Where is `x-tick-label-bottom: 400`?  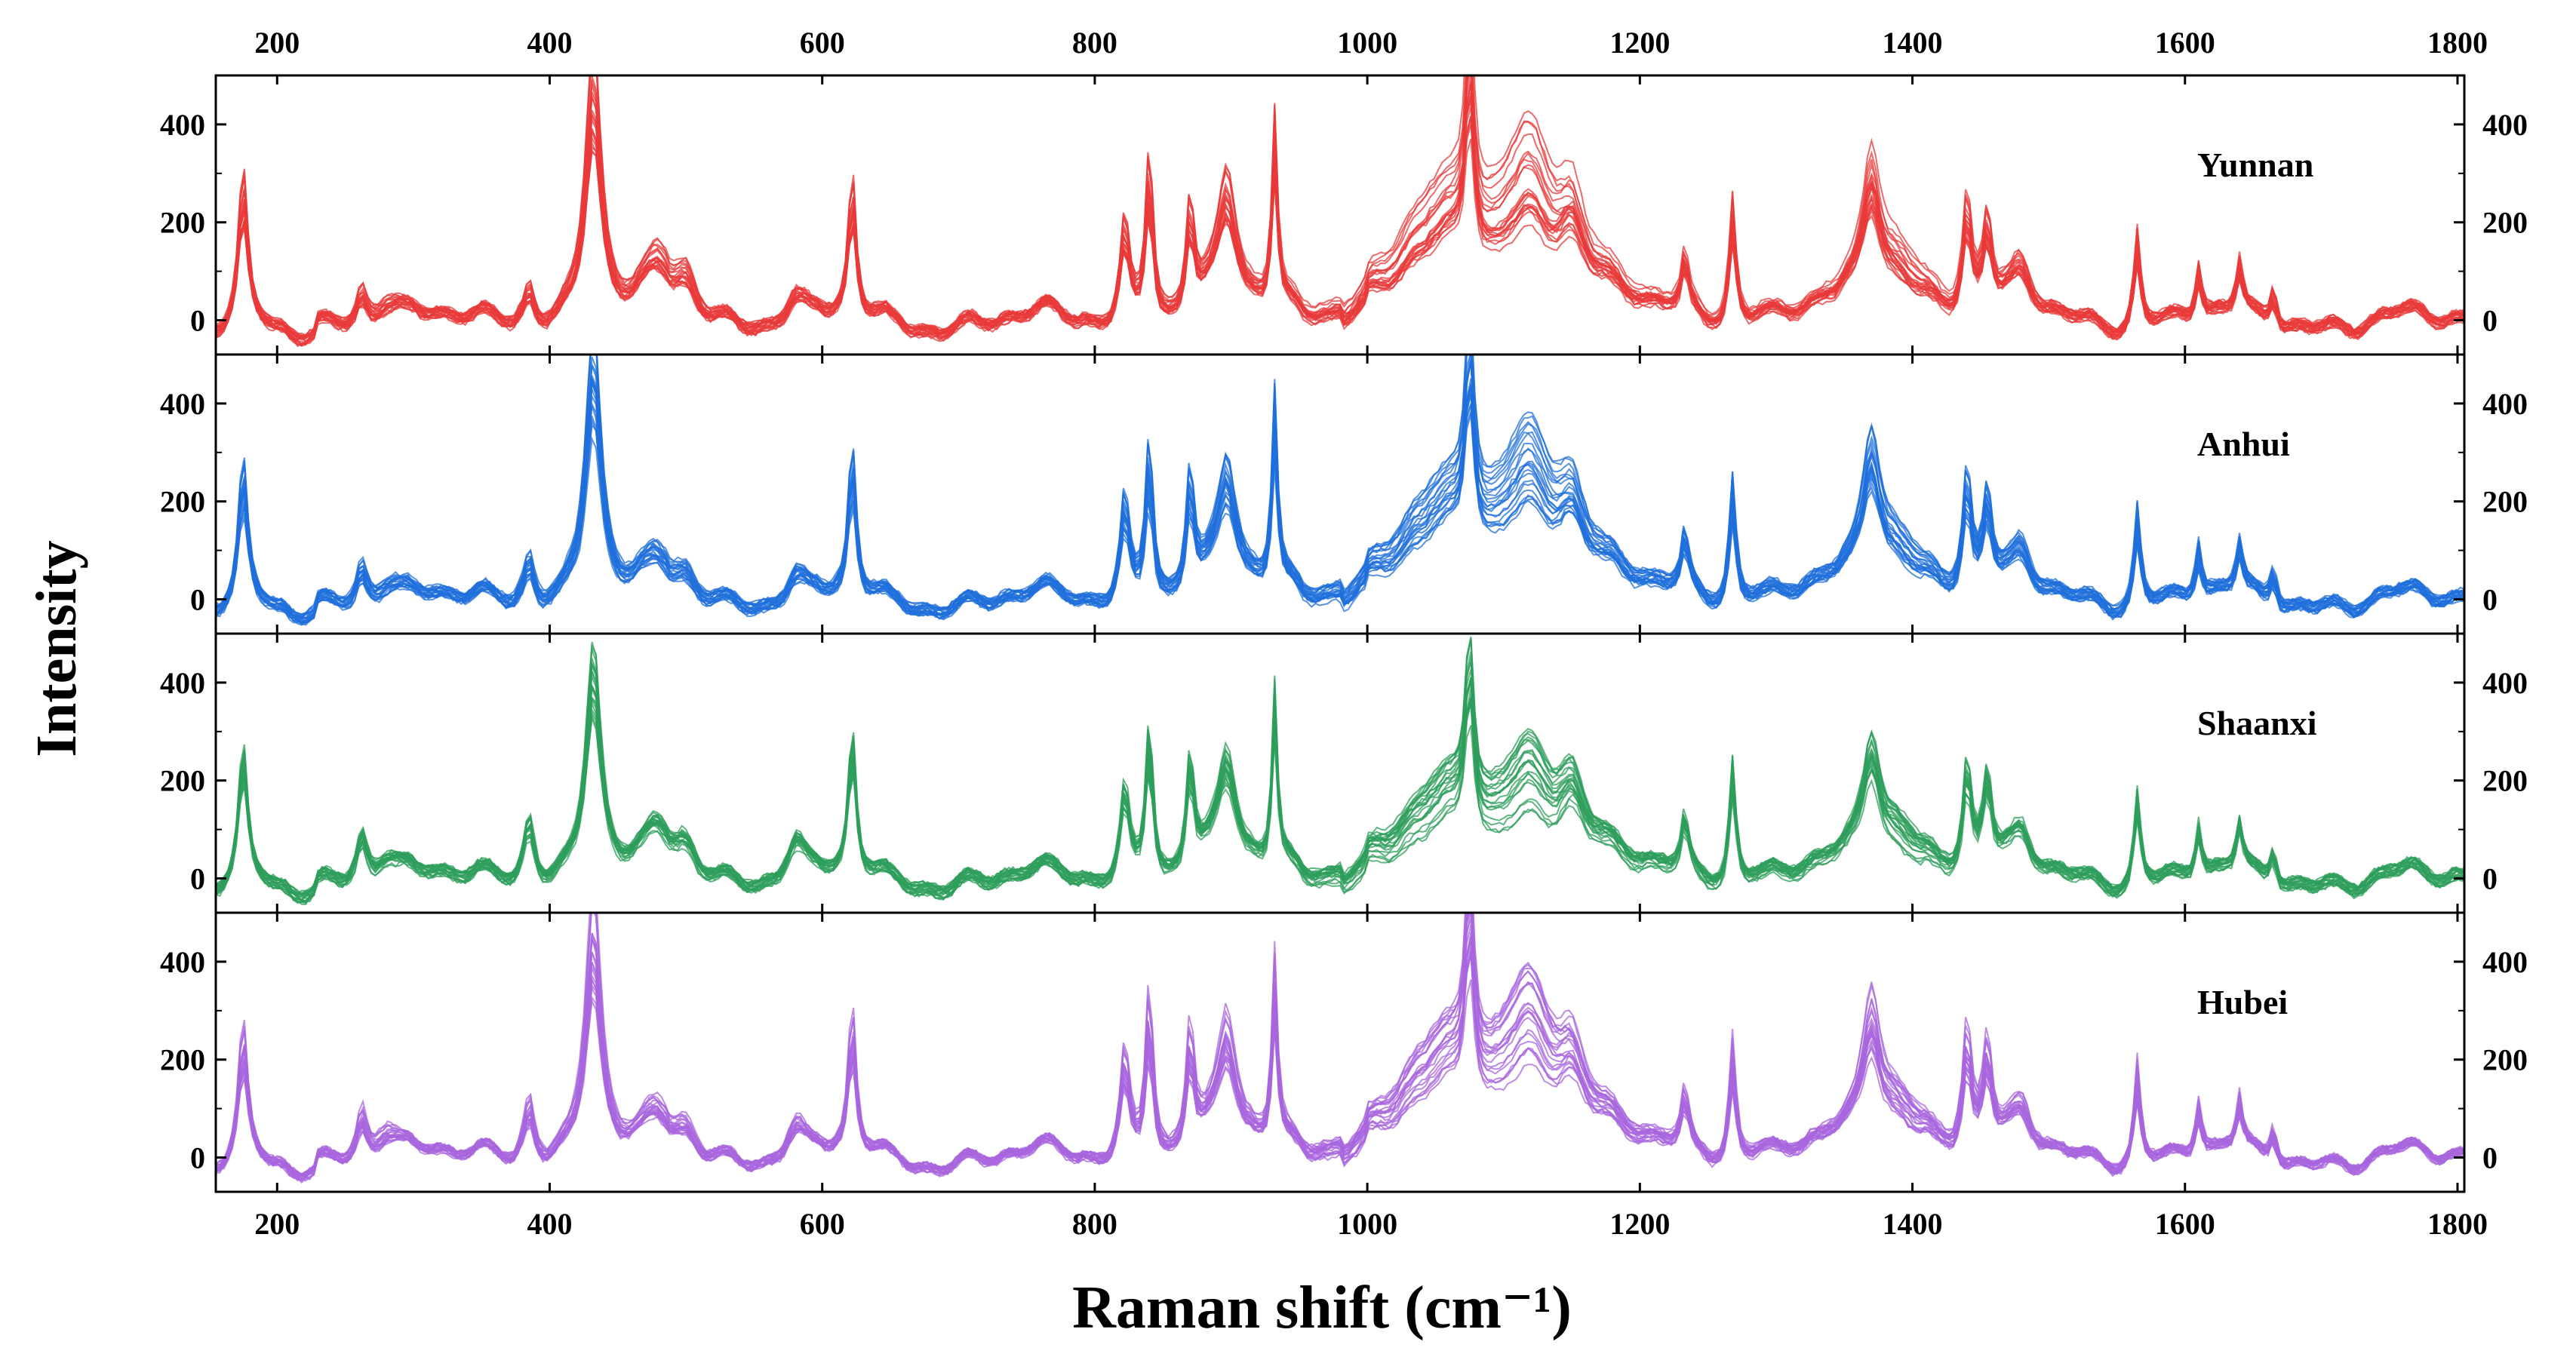 x-tick-label-bottom: 400 is located at coordinates (549, 1224).